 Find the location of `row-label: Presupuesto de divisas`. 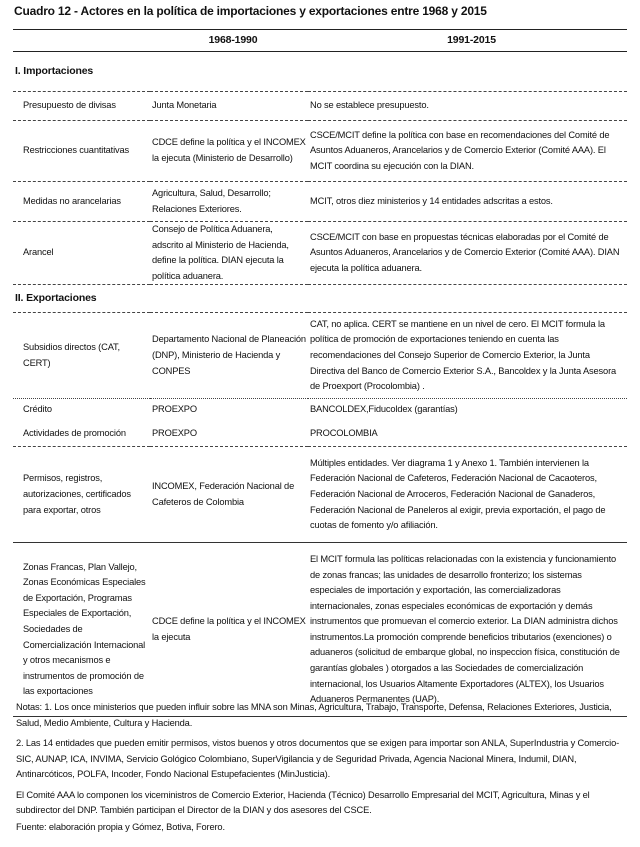

row-label: Presupuesto de divisas is located at coordinates (81, 106).